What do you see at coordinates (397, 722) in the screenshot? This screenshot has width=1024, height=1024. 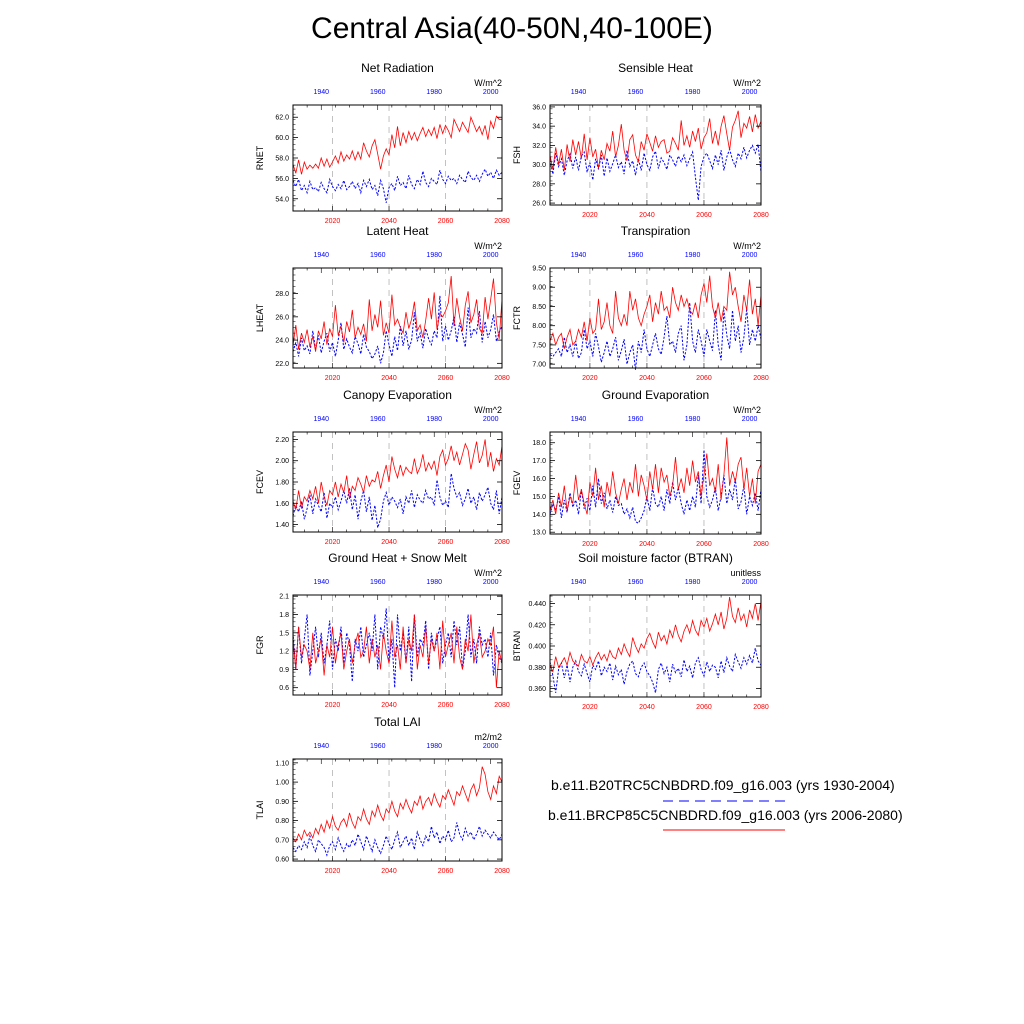 I see `panel-title: Total LAI` at bounding box center [397, 722].